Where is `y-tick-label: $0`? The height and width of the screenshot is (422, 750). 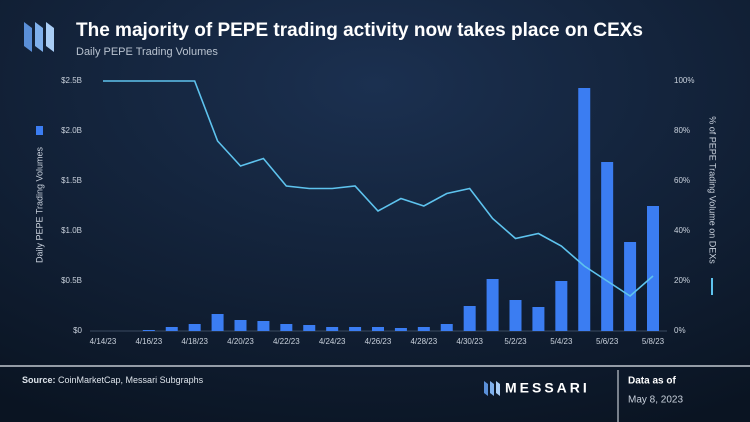 y-tick-label: $0 is located at coordinates (77, 330).